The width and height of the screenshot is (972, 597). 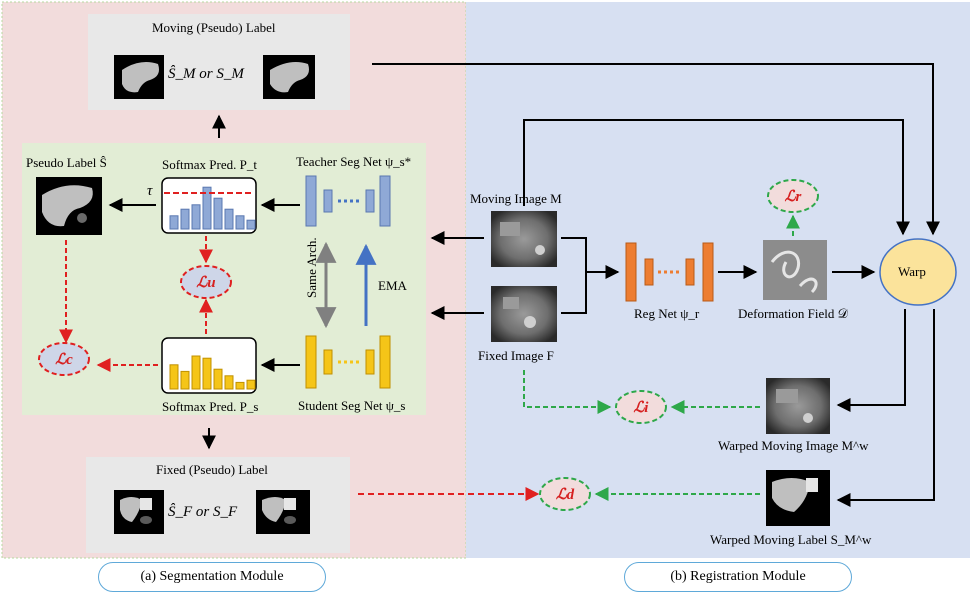 What do you see at coordinates (66, 162) in the screenshot?
I see `pseudo-label-caption: Pseudo Label Ŝ` at bounding box center [66, 162].